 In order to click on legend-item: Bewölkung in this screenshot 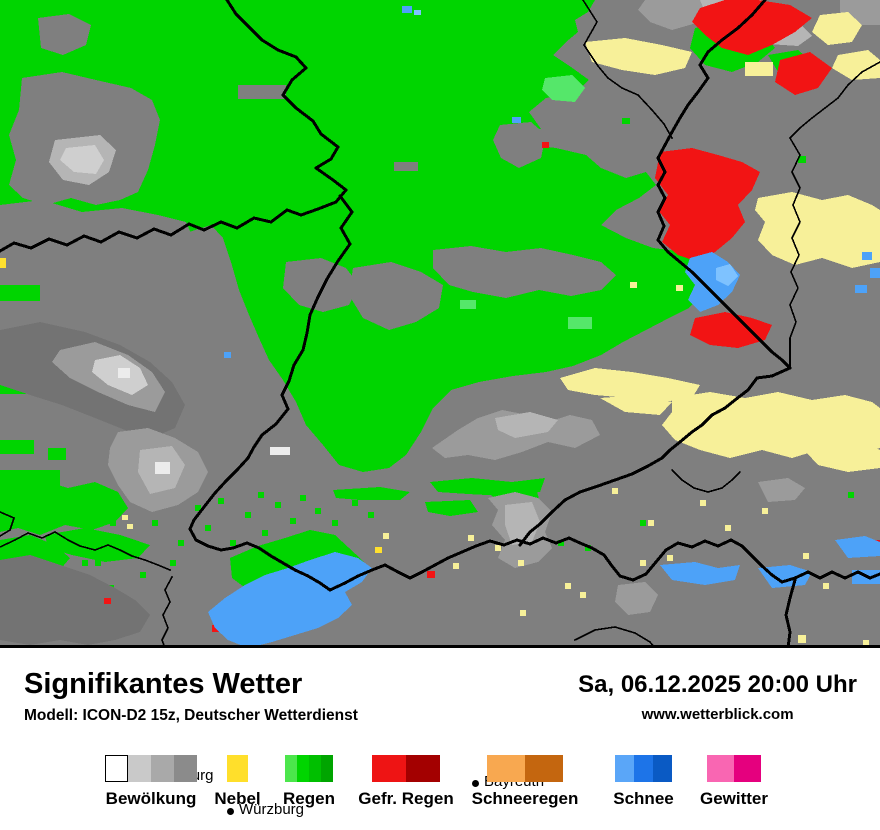, I will do `click(151, 781)`.